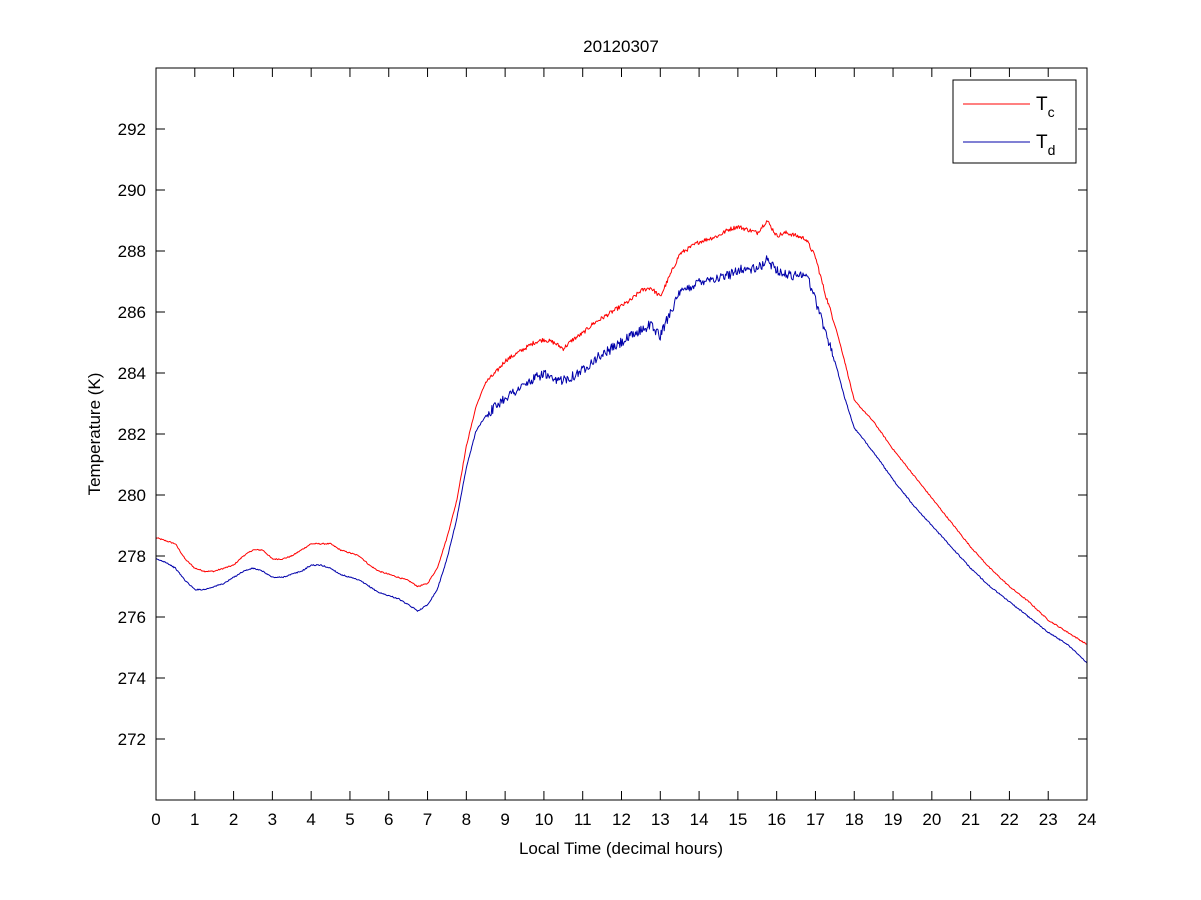  I want to click on x-tick-label: 0, so click(155, 819).